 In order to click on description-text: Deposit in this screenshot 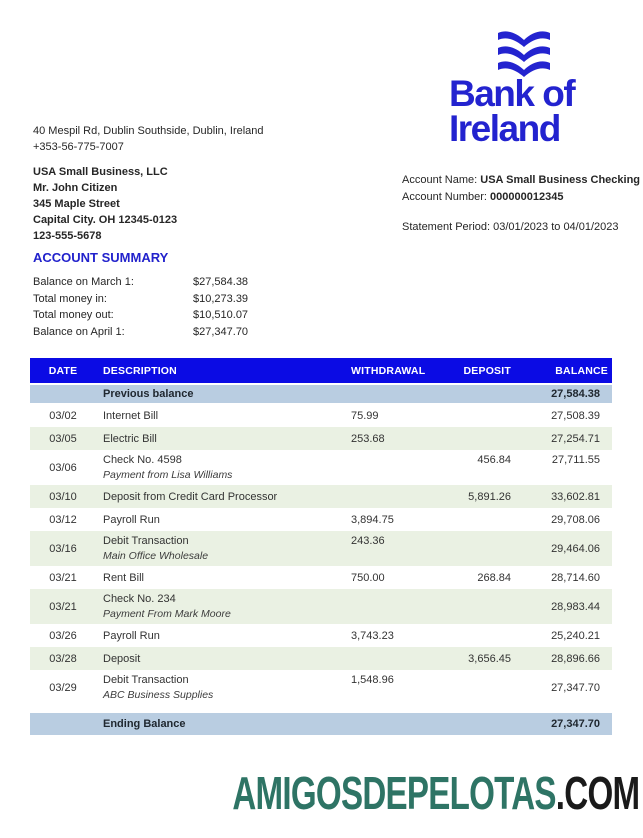, I will do `click(122, 658)`.